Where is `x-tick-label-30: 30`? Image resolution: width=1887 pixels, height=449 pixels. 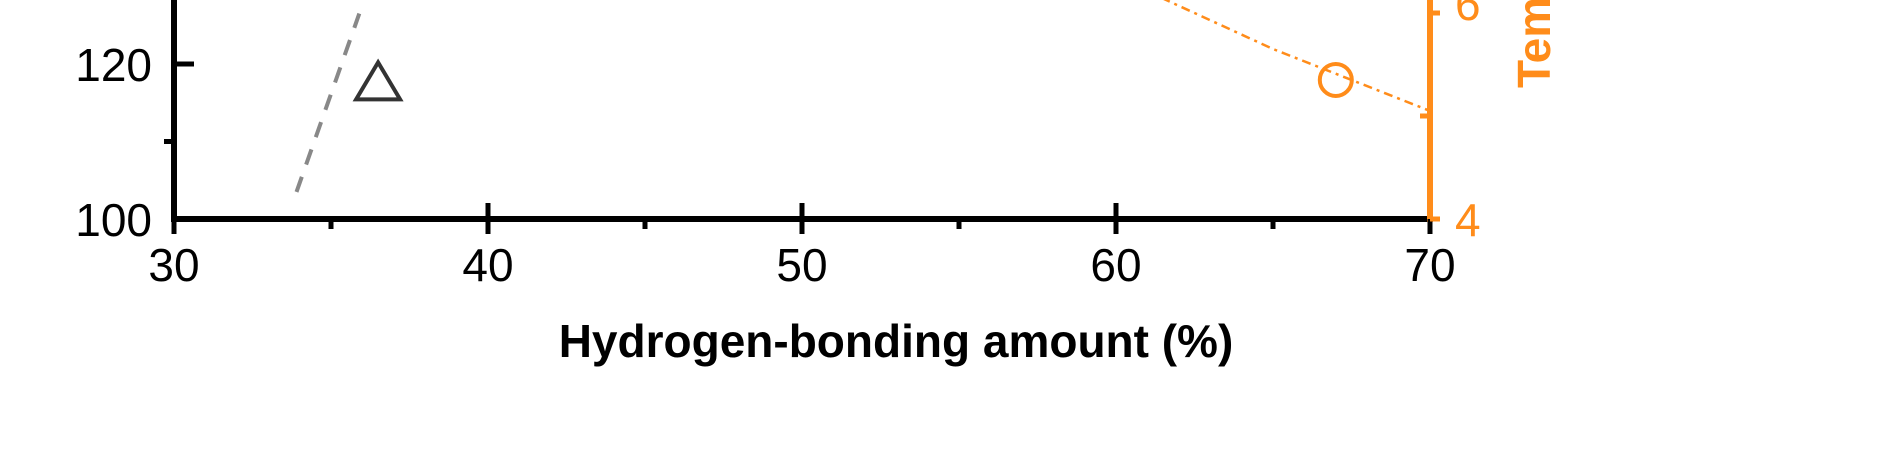 x-tick-label-30: 30 is located at coordinates (173, 265).